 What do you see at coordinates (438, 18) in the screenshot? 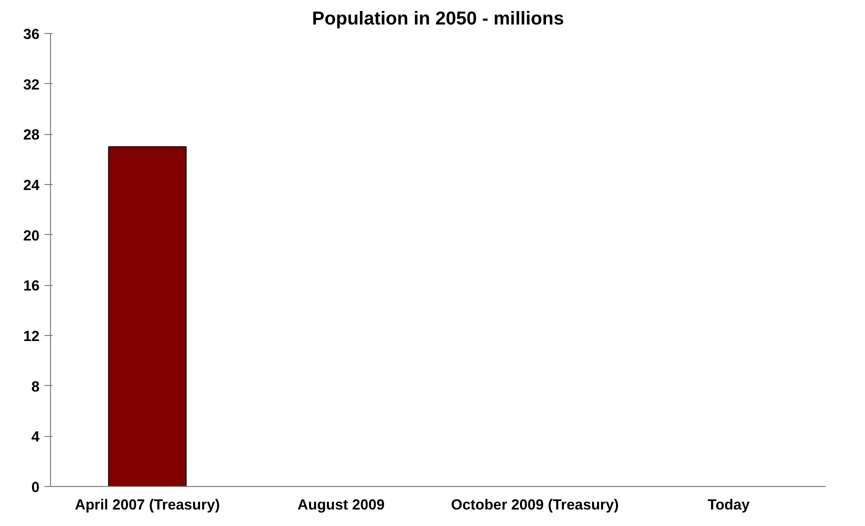
I see `chart-title: Population in 2050 - millions` at bounding box center [438, 18].